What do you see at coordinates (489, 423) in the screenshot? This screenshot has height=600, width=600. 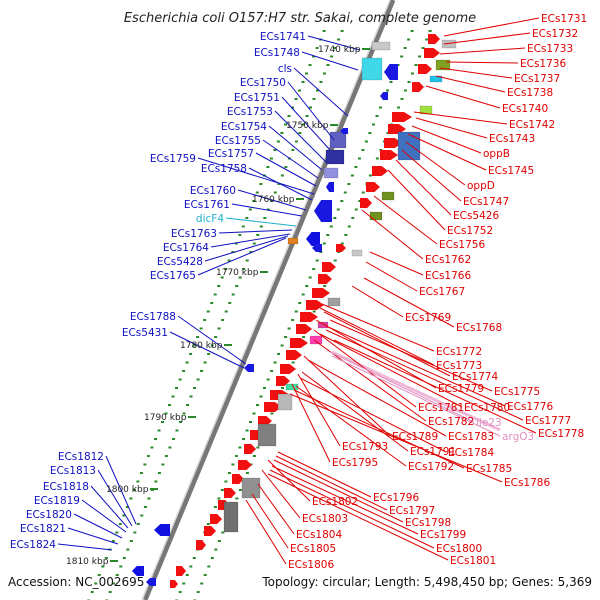 I see `gene-label-ile23: ile23` at bounding box center [489, 423].